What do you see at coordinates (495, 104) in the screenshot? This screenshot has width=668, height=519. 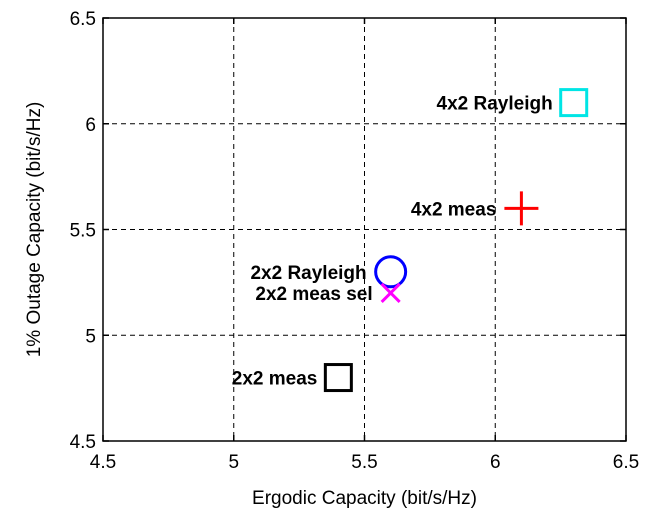 I see `point-label: 4x2 Rayleigh` at bounding box center [495, 104].